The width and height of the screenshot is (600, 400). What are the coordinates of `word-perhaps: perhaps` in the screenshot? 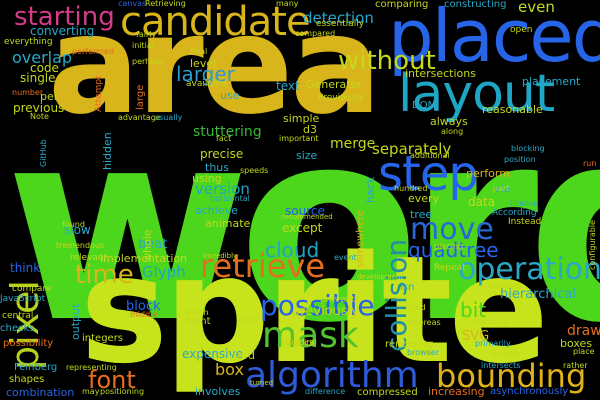 It's located at (148, 61).